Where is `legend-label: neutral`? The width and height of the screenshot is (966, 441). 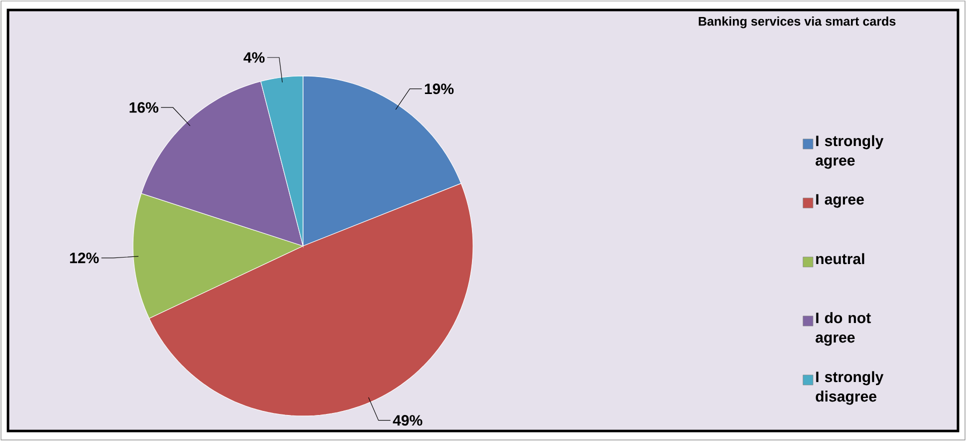 legend-label: neutral is located at coordinates (840, 258).